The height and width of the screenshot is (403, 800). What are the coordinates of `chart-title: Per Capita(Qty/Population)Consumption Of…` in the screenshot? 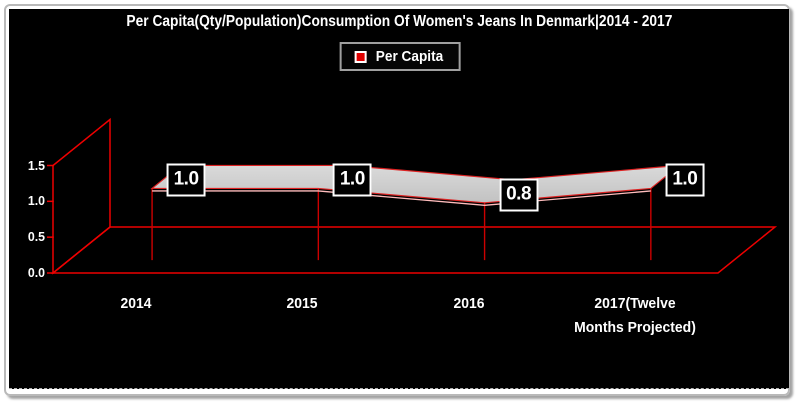 It's located at (399, 22).